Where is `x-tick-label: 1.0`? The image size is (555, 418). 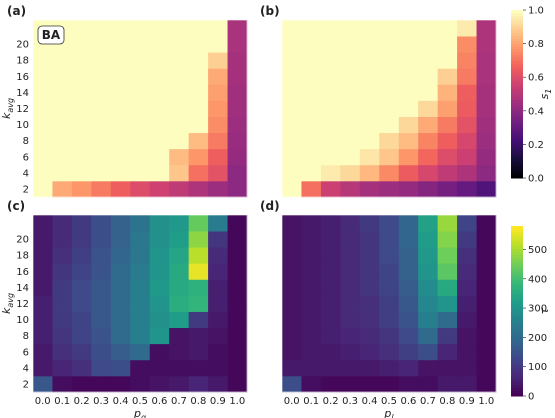
x-tick-label: 1.0 is located at coordinates (237, 401).